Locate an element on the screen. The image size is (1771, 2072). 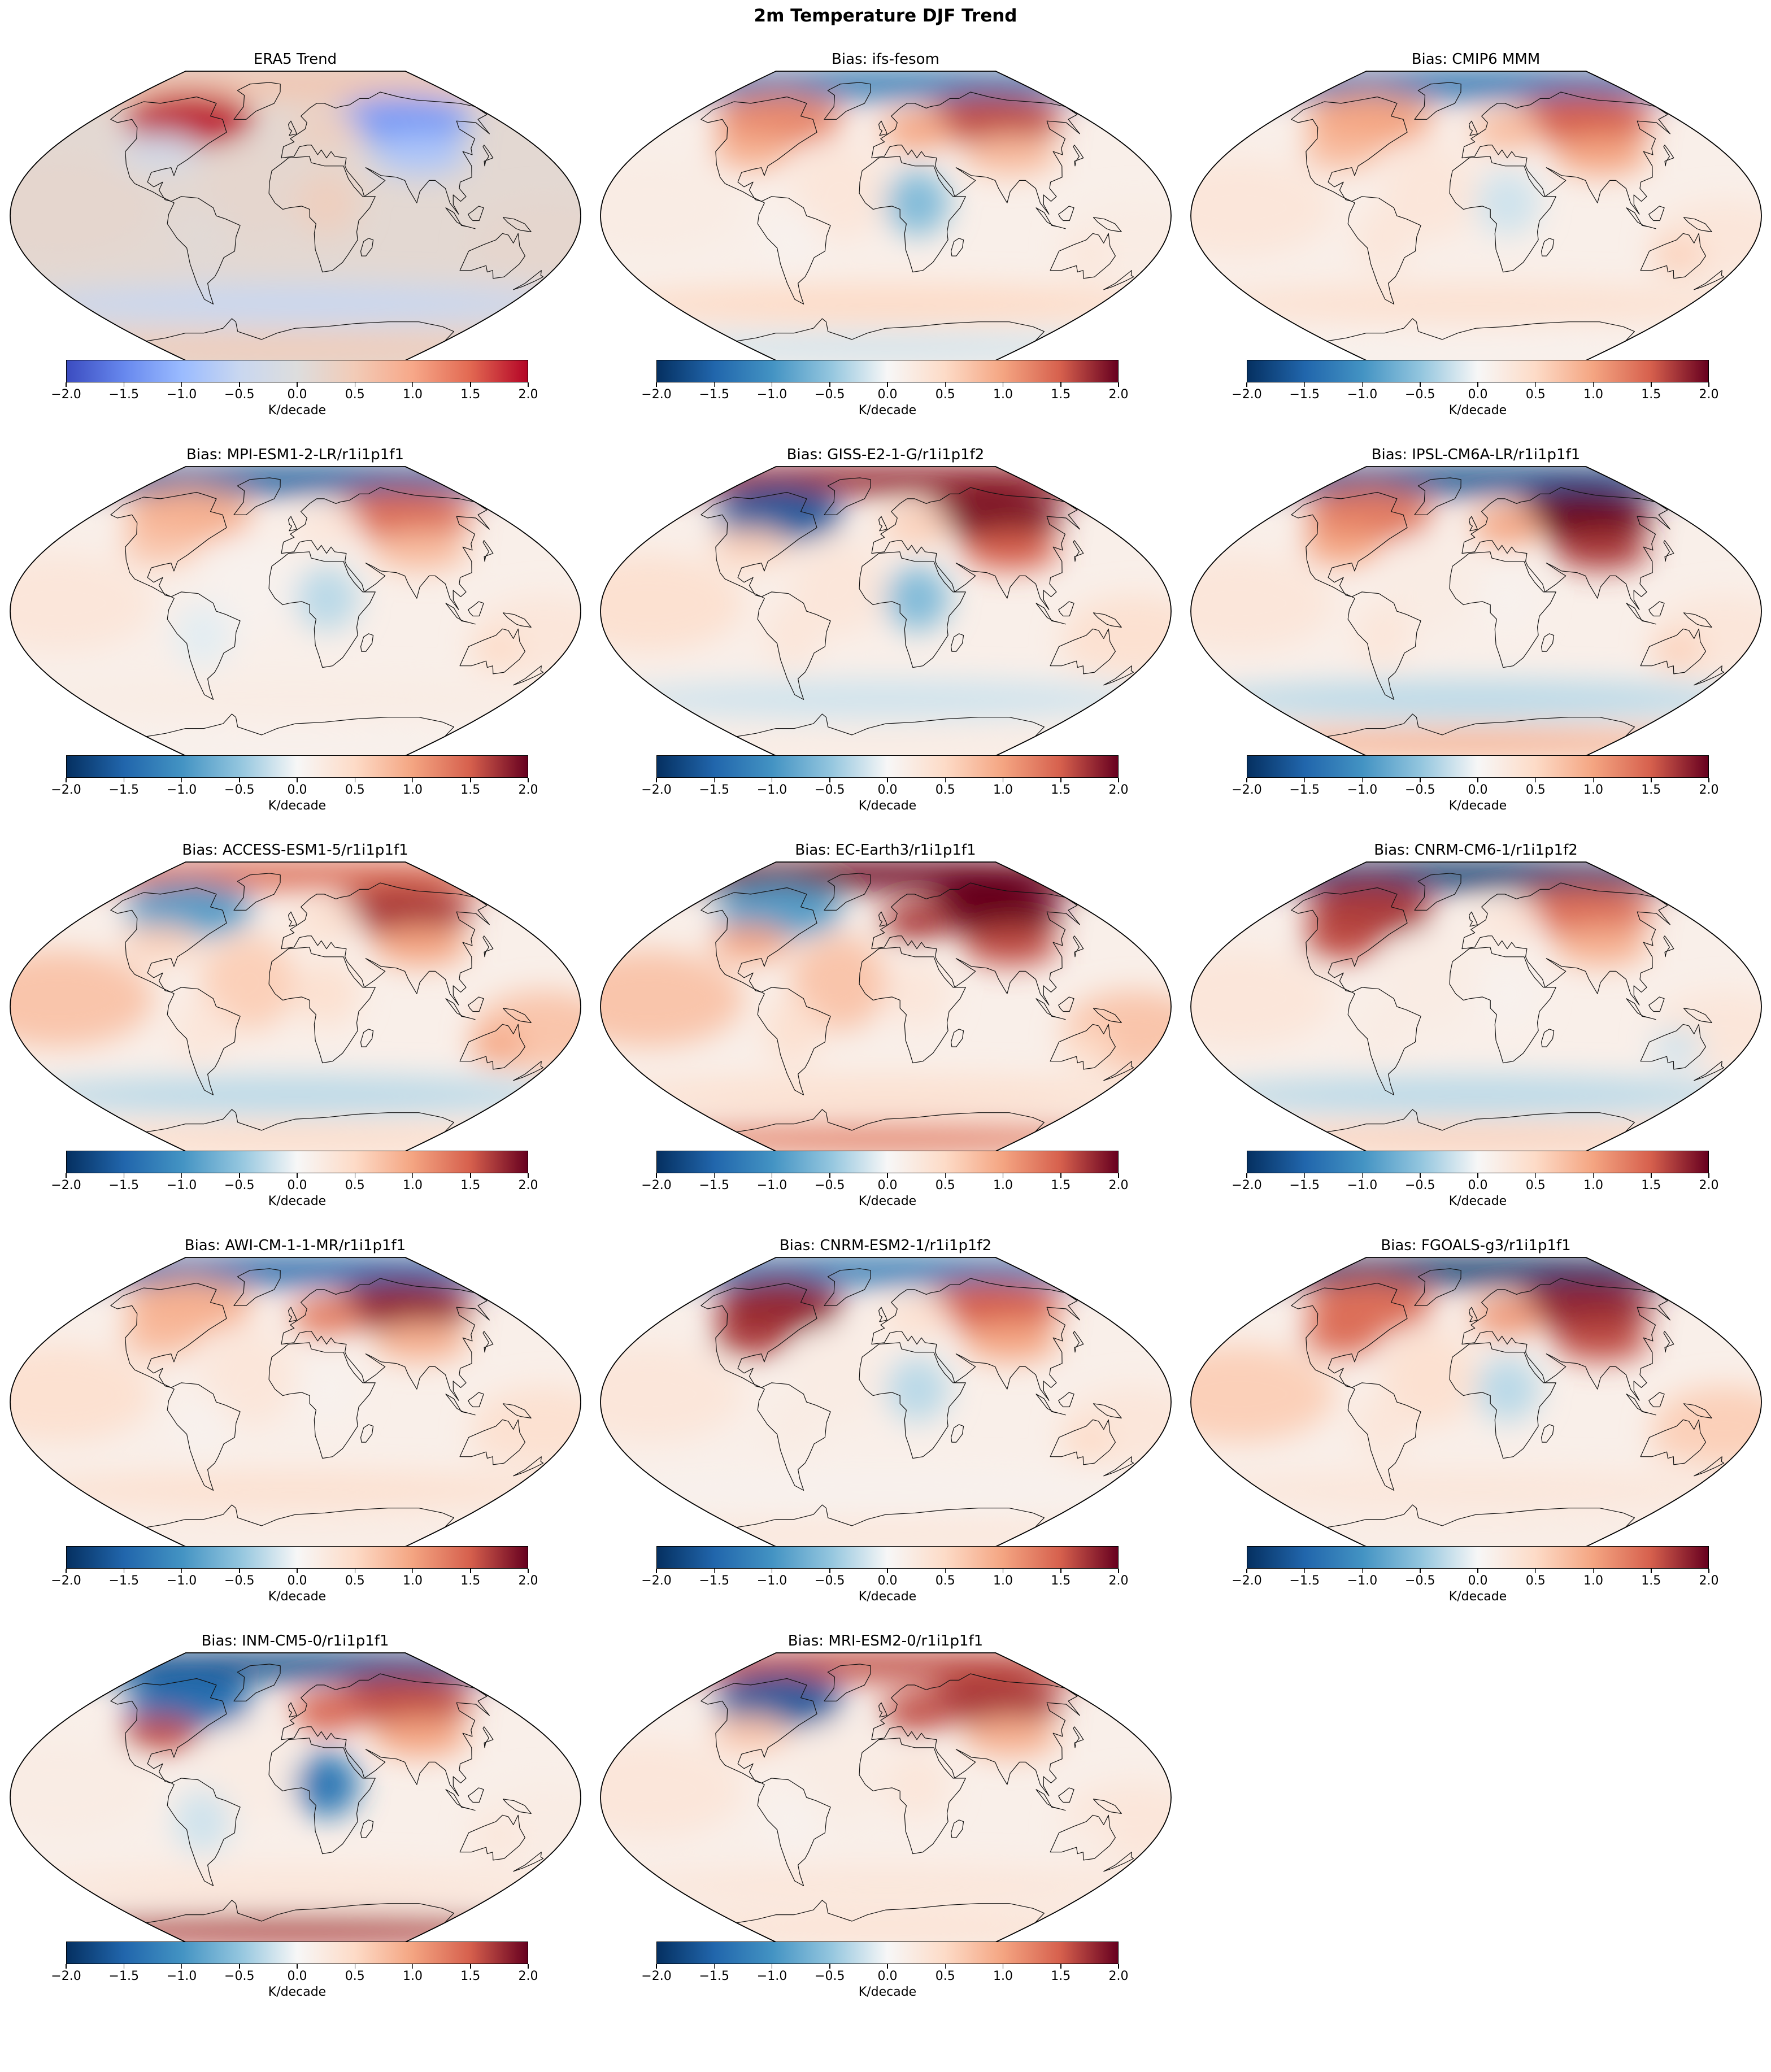
anomaly-samerica is located at coordinates (202, 1821).